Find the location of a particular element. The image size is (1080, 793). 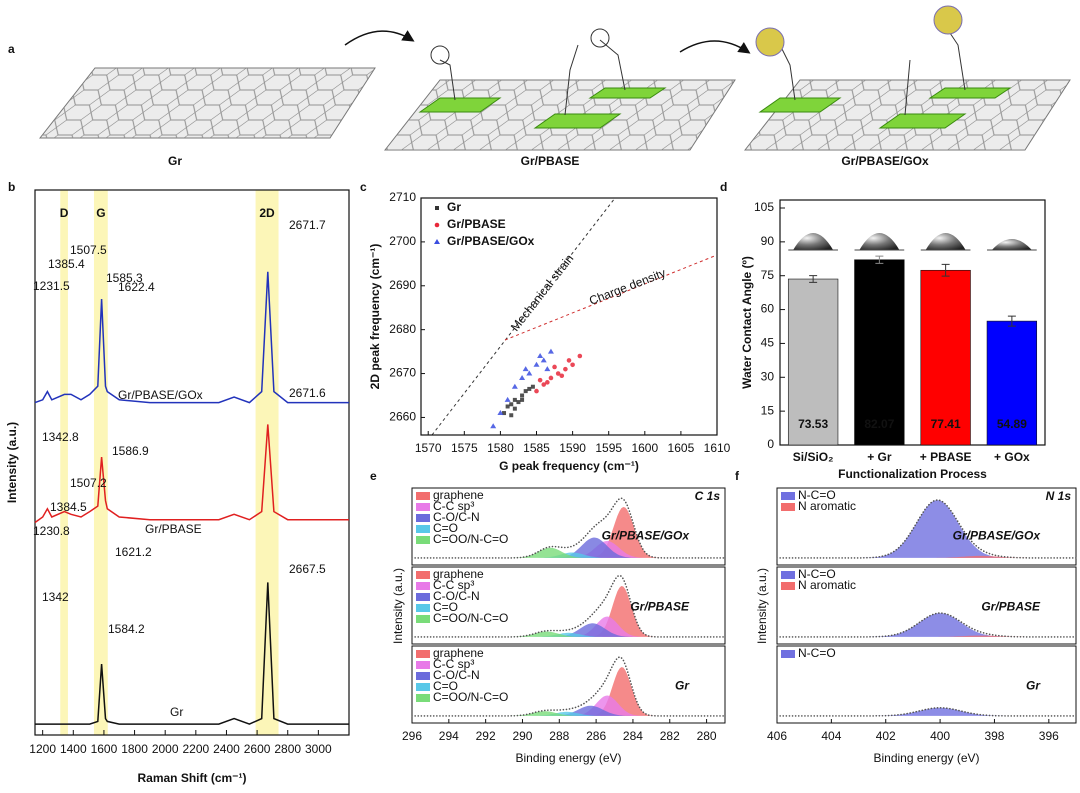

spectrum-title: N 1s is located at coordinates (1059, 496).